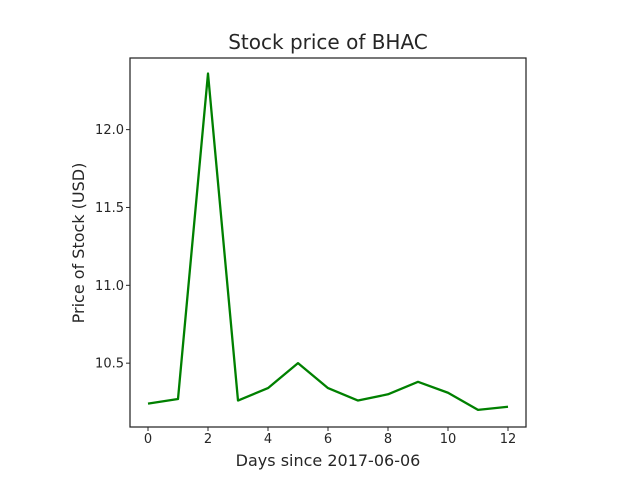  Describe the element at coordinates (328, 439) in the screenshot. I see `x-tick-label: 6` at that location.